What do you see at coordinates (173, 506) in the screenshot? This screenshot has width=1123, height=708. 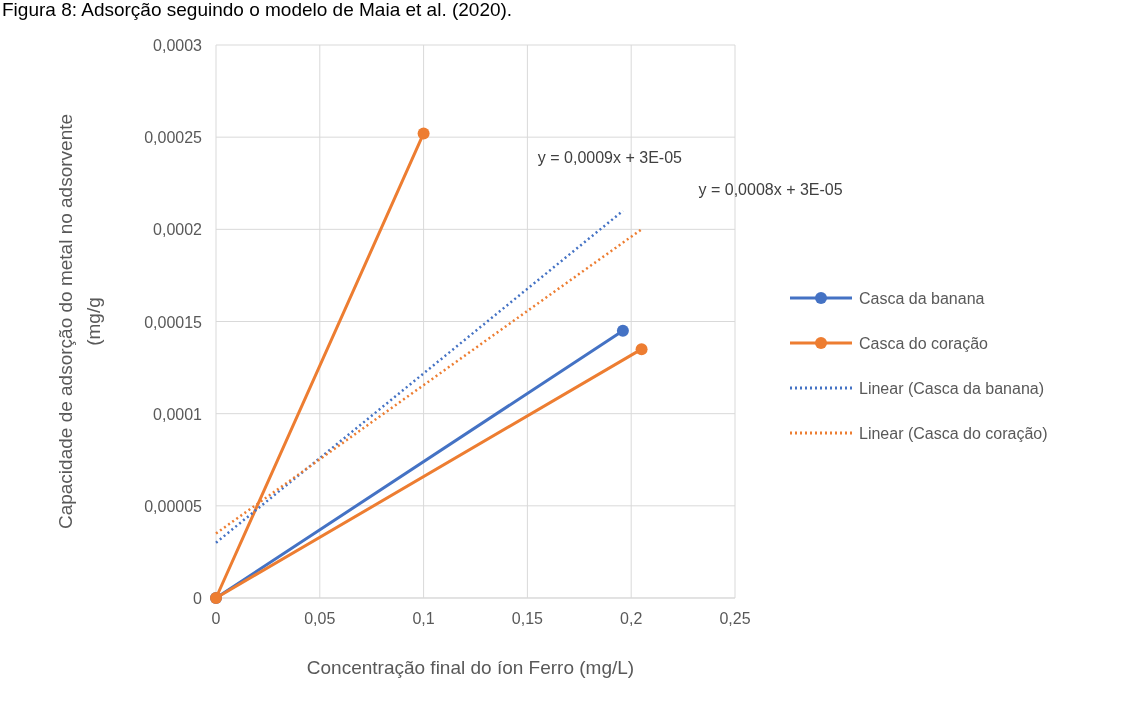 I see `y-tick-label: 0,00005` at bounding box center [173, 506].